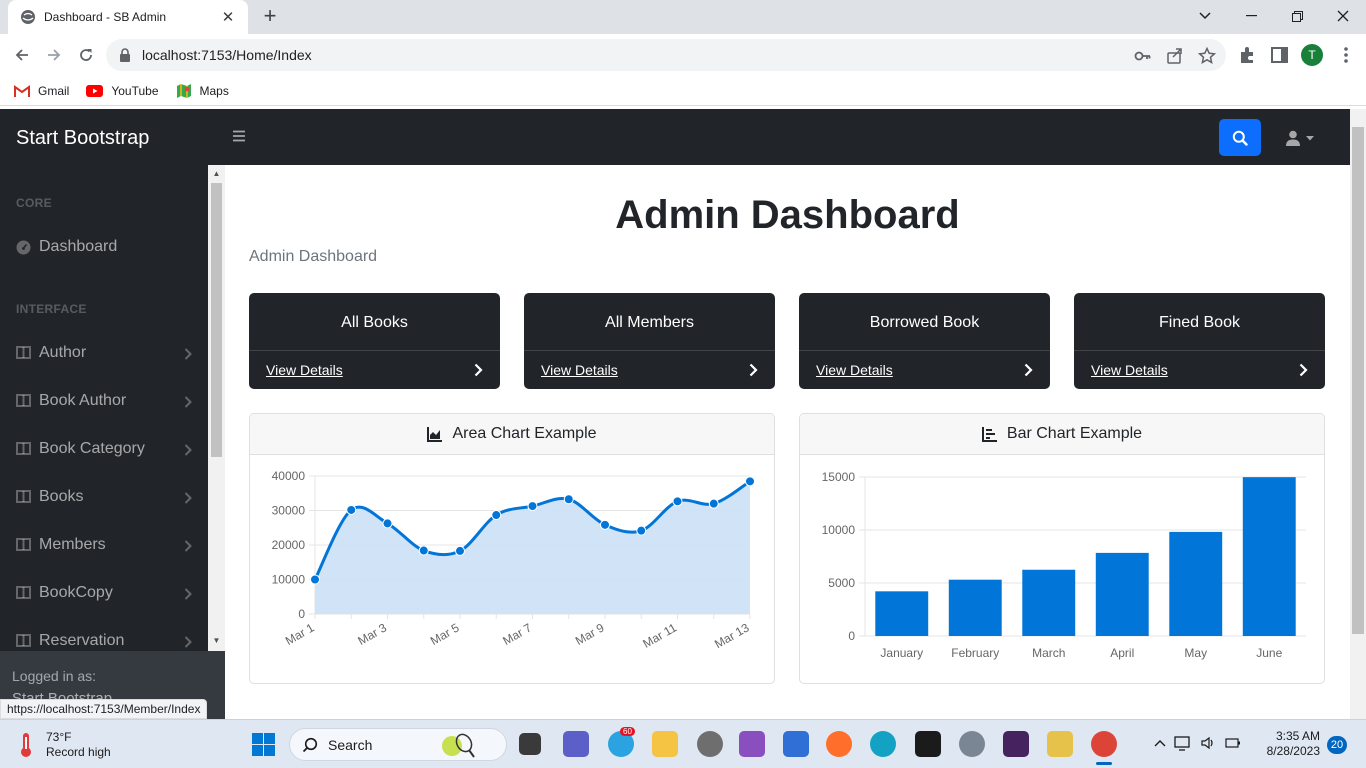 The width and height of the screenshot is (1366, 768). Describe the element at coordinates (125, 55) in the screenshot. I see `lock-icon` at that location.